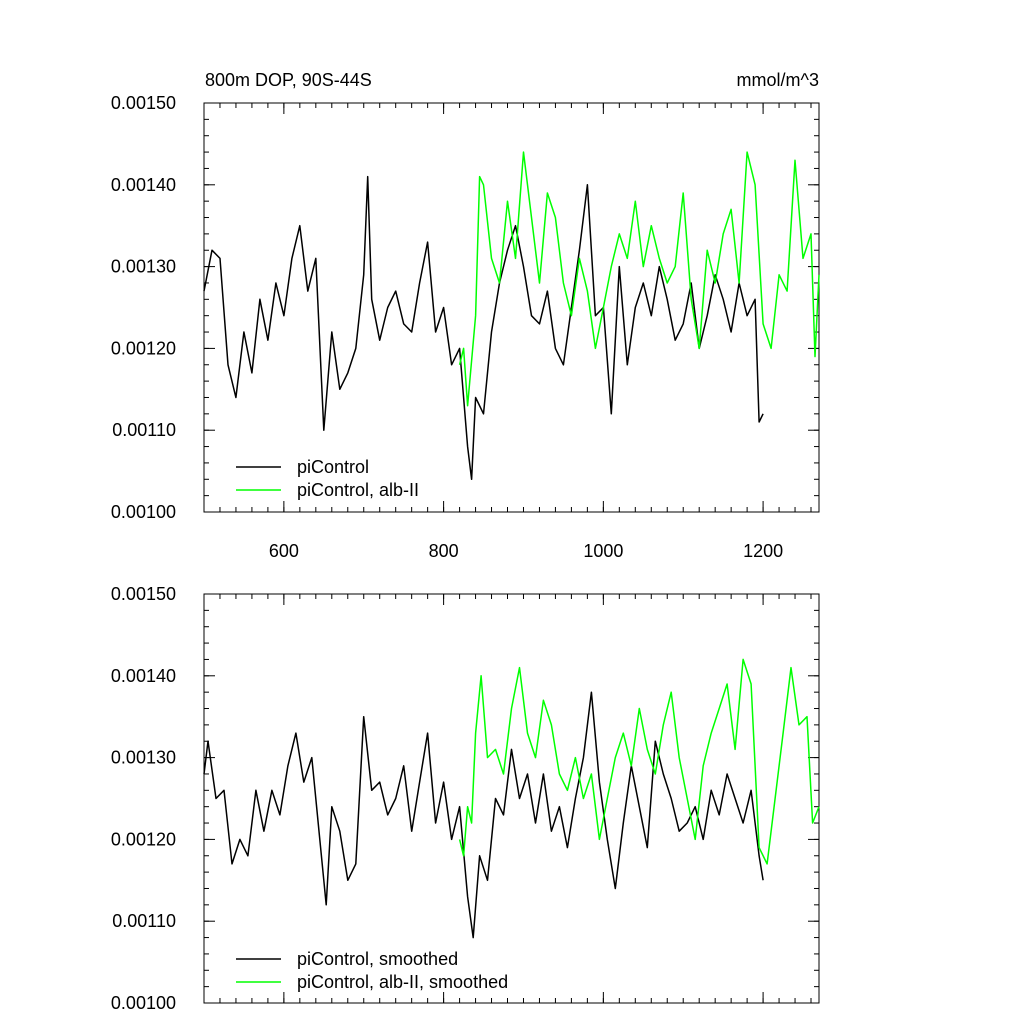  Describe the element at coordinates (284, 551) in the screenshot. I see `x-tick-label: 600` at that location.